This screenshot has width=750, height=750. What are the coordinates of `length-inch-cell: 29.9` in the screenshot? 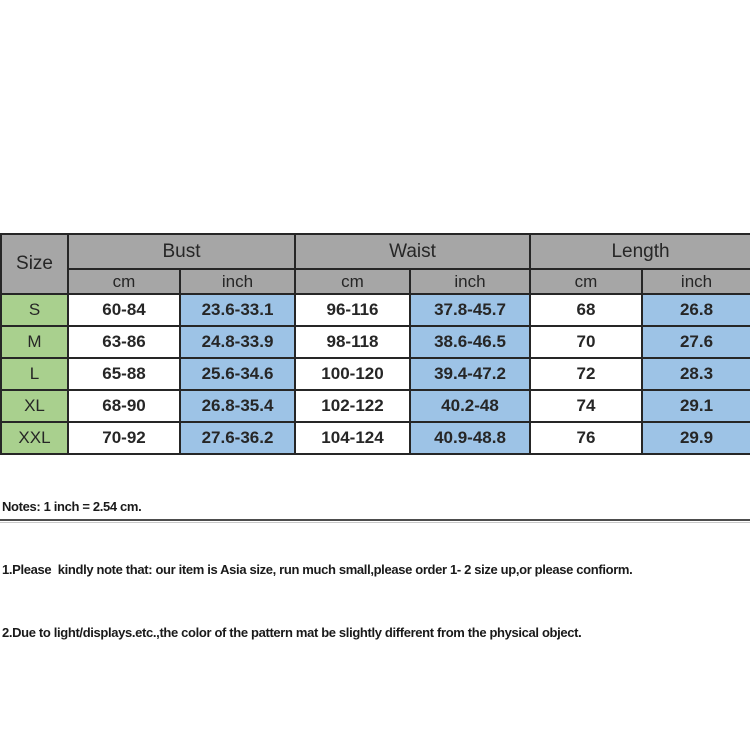 It's located at (695, 438).